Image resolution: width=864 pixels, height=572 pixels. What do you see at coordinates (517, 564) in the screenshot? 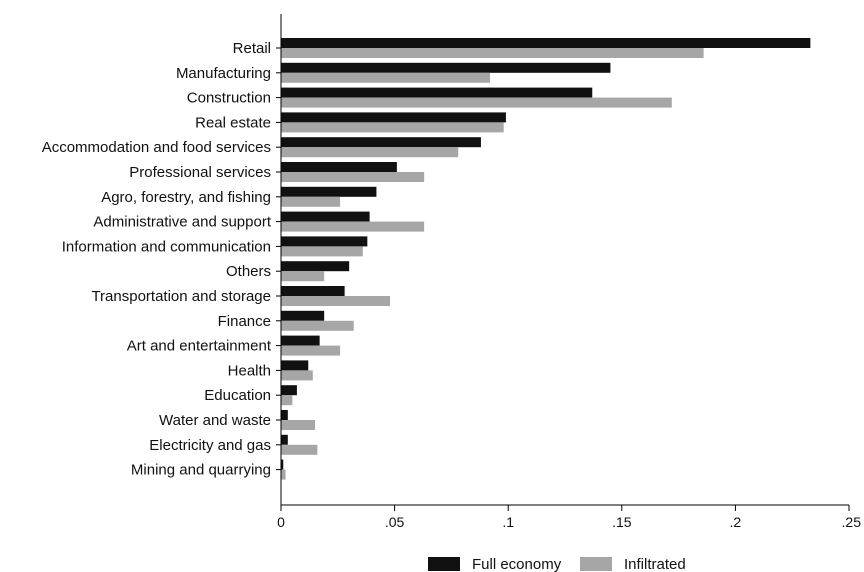
I see `legend-label-full-economy: Full economy` at bounding box center [517, 564].